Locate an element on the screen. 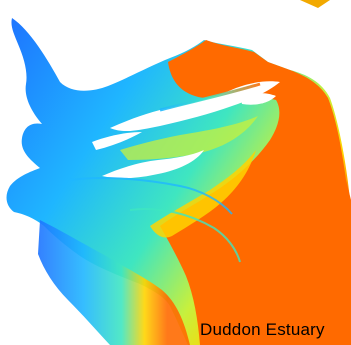 The image size is (351, 345). sandbank-lower is located at coordinates (153, 164).